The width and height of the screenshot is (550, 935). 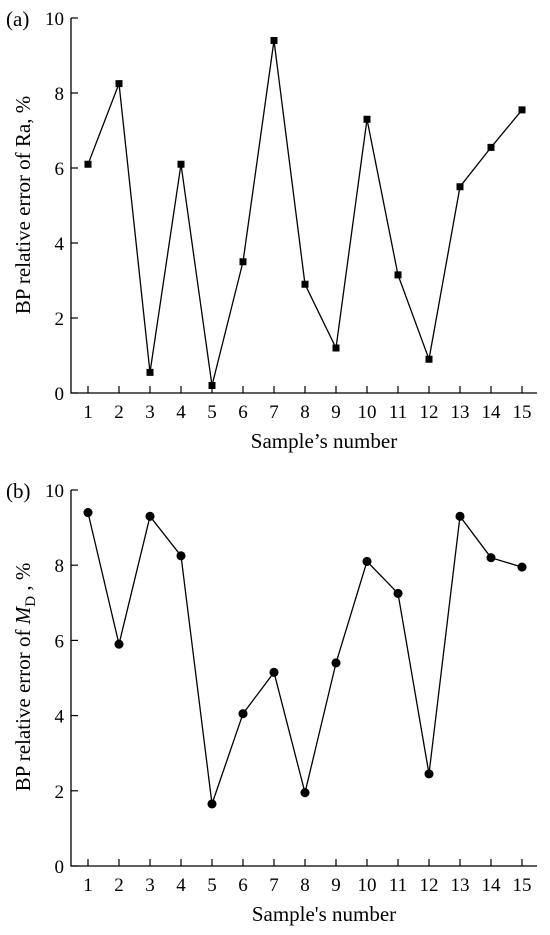 What do you see at coordinates (23, 579) in the screenshot?
I see `y-axis-label-unit: , %` at bounding box center [23, 579].